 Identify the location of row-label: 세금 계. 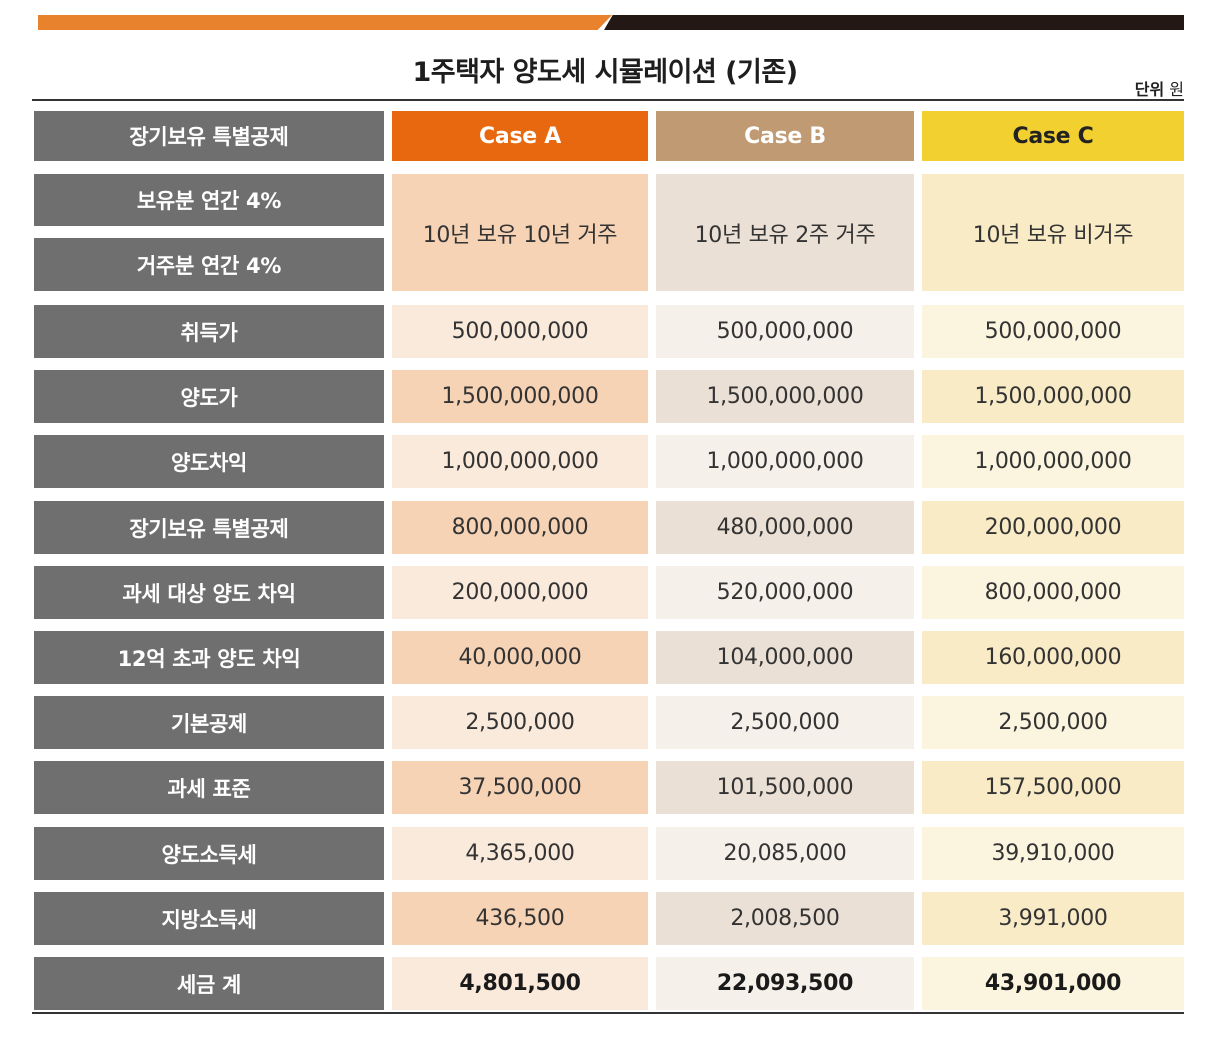
(209, 983).